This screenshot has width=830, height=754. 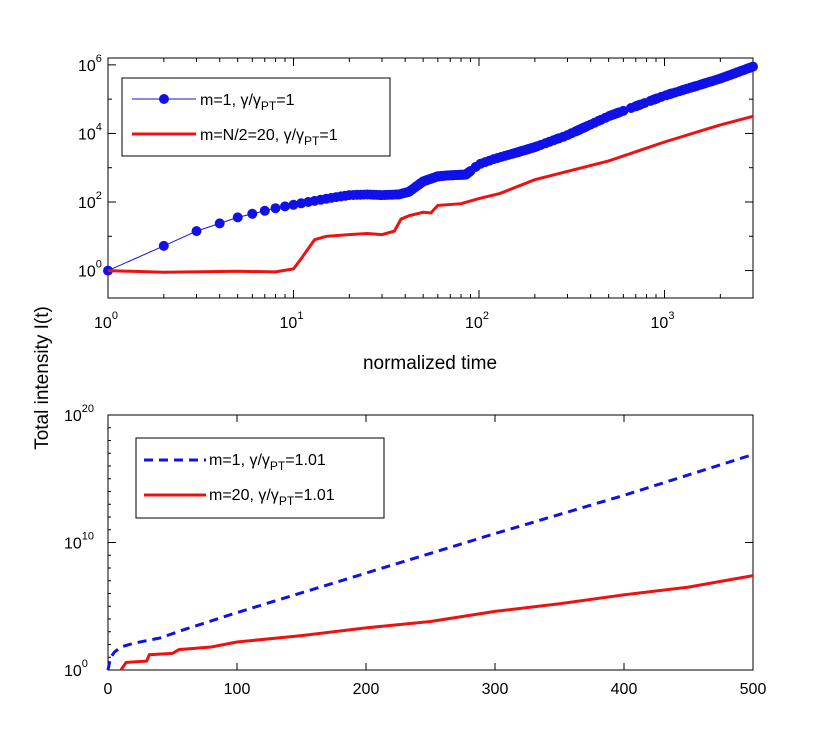 What do you see at coordinates (76, 669) in the screenshot?
I see `bottom-y-tick-label: 100` at bounding box center [76, 669].